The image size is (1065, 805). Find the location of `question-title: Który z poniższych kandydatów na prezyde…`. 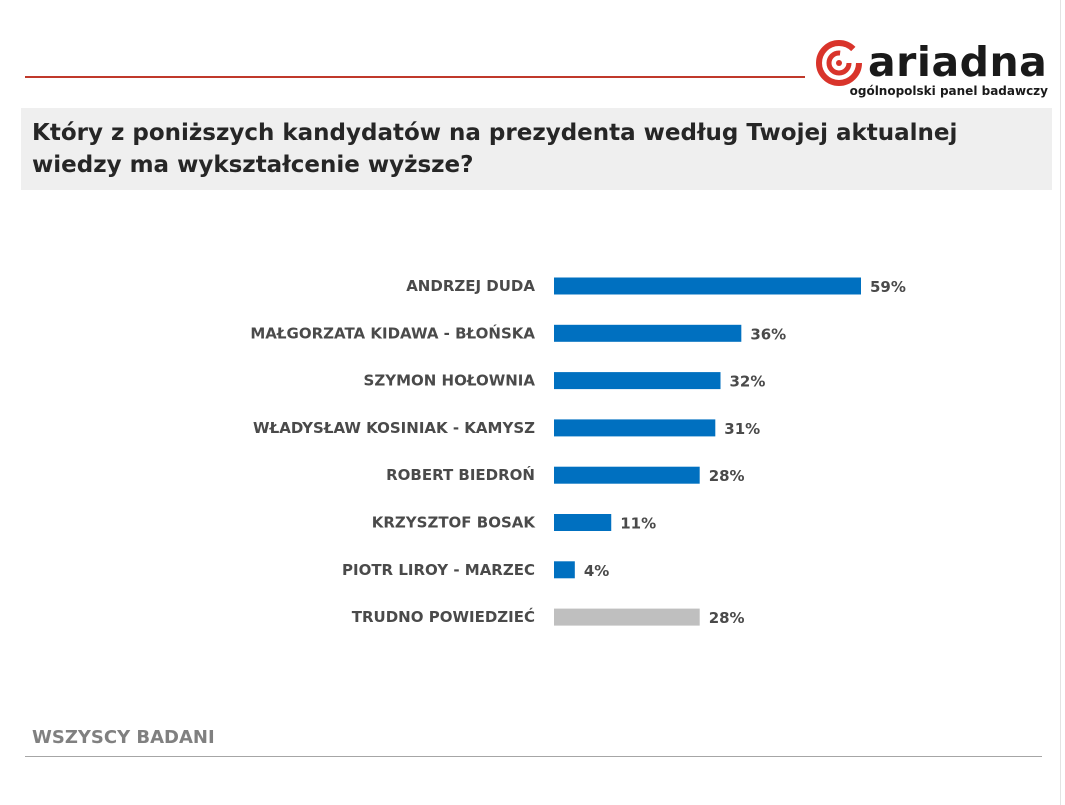

question-title: Który z poniższych kandydatów na prezyde… is located at coordinates (495, 149).